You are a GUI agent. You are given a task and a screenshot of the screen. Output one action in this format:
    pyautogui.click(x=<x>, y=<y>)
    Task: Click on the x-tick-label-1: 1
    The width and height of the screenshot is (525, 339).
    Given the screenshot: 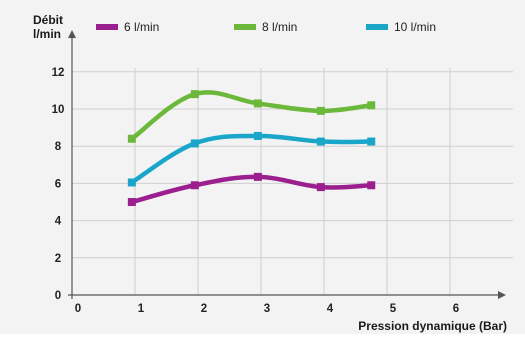 What is the action you would take?
    pyautogui.click(x=141, y=309)
    